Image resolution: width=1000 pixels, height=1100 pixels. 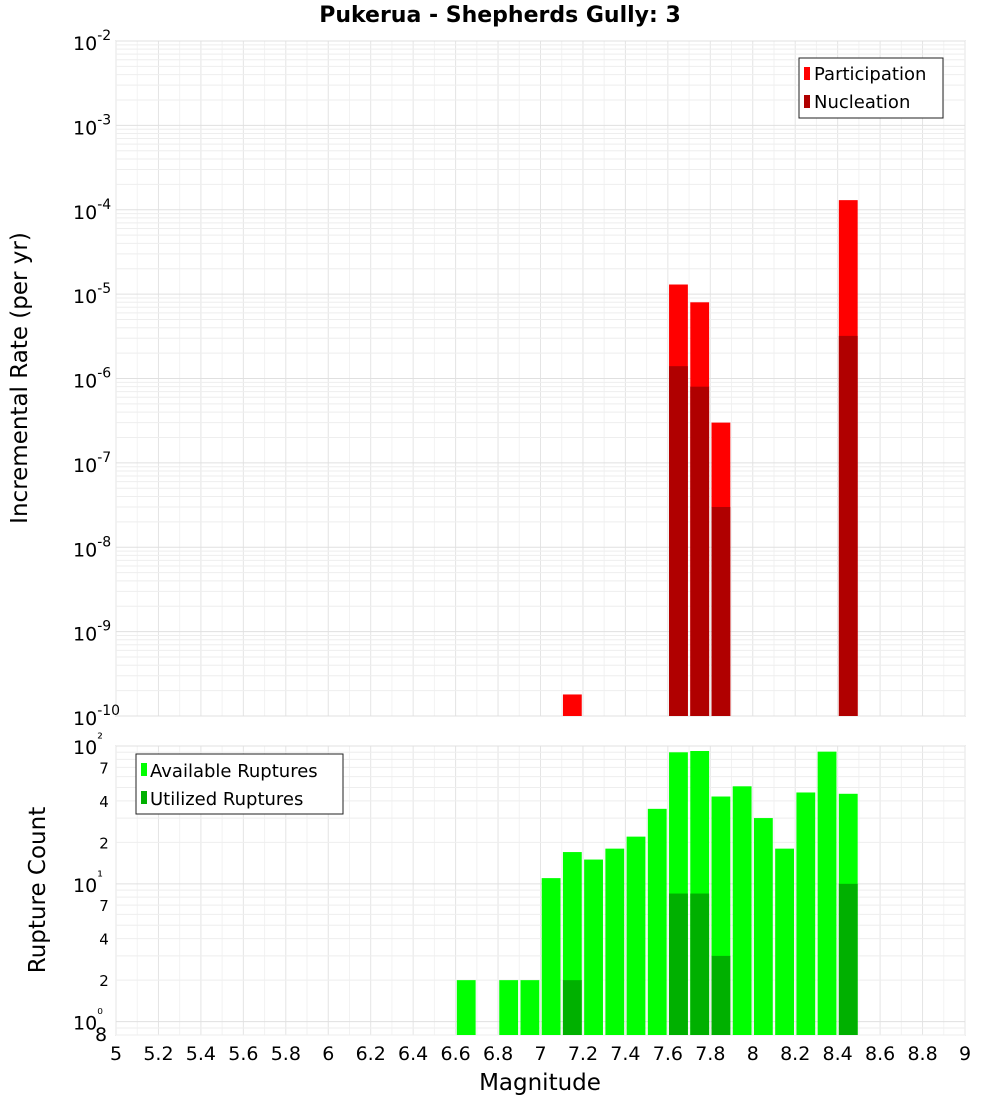 I want to click on x-tick-label: 6.4, so click(x=413, y=1054).